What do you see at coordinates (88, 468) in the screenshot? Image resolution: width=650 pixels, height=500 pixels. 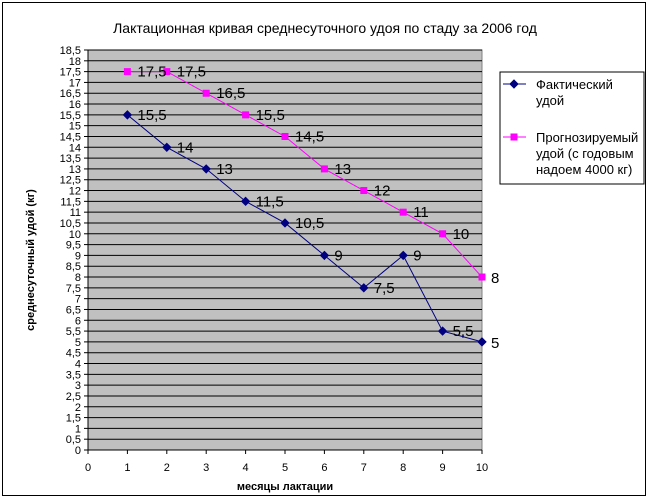 I see `x-tick-label: 0` at bounding box center [88, 468].